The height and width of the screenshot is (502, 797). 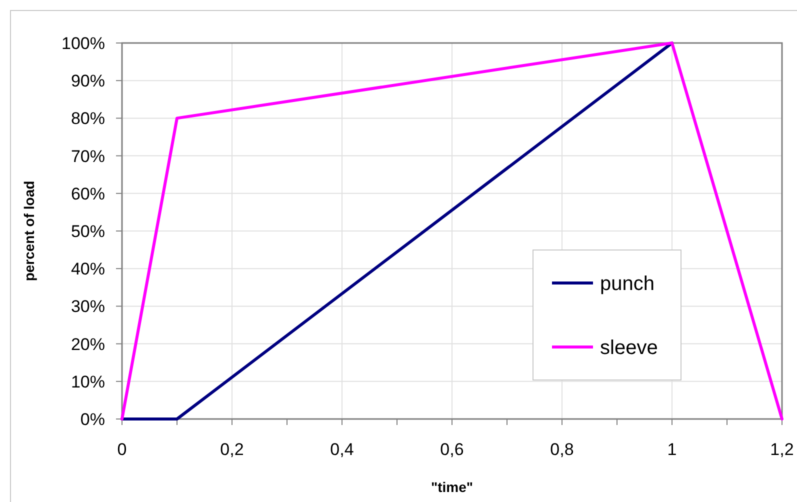 I want to click on x-axis-title: "time", so click(x=452, y=487).